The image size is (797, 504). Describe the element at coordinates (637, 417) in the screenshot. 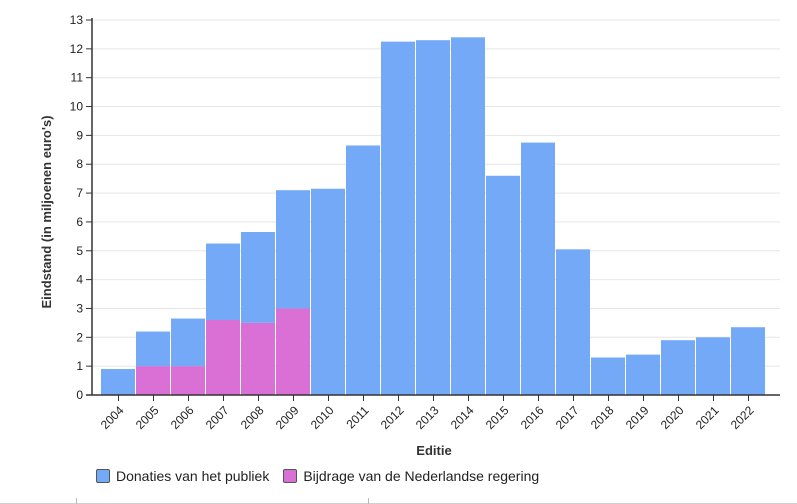

I see `x-tick-label: 2019` at that location.